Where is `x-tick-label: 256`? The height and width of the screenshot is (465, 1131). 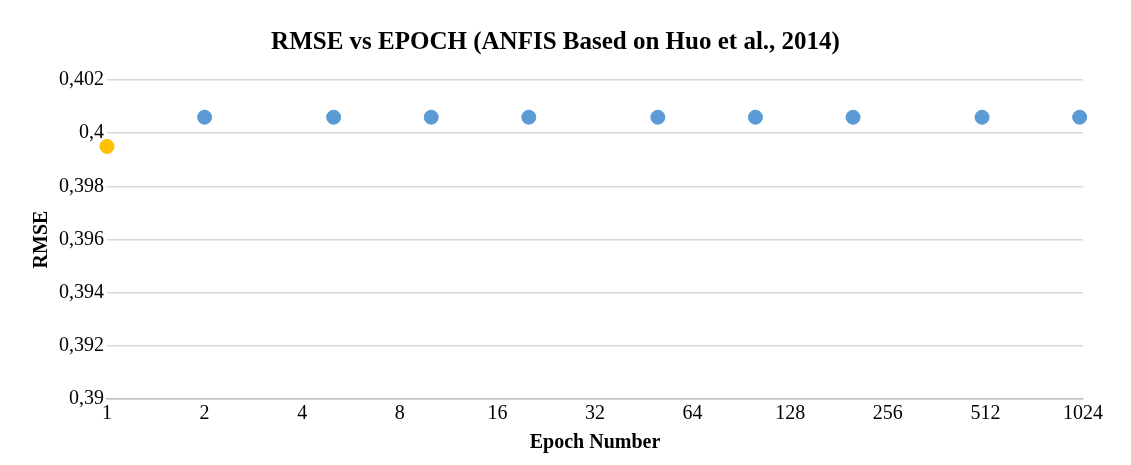 x-tick-label: 256 is located at coordinates (887, 412).